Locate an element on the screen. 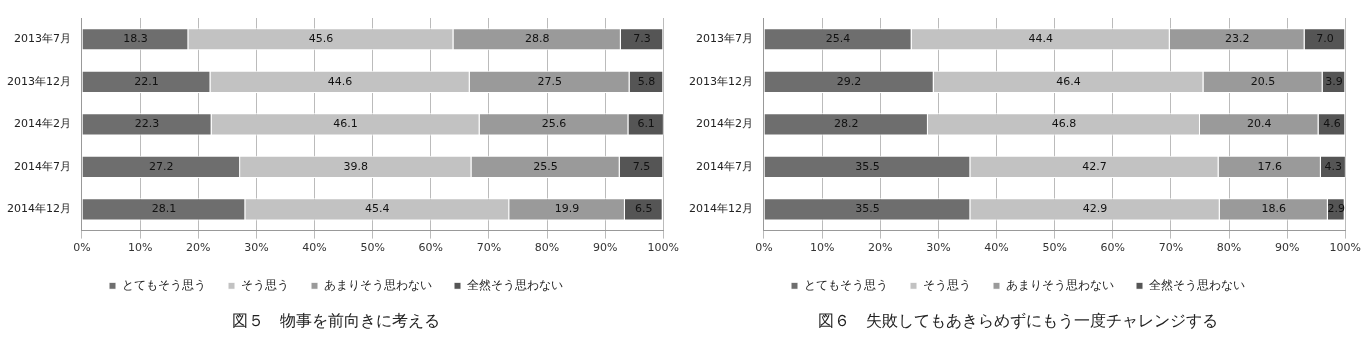  data-label: 23.2 is located at coordinates (1237, 39).